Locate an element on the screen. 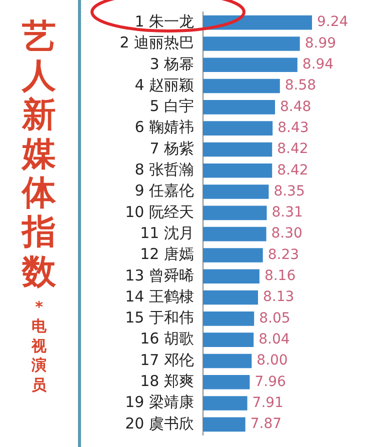 The width and height of the screenshot is (389, 447). y-tick-label: 10 阮经天 is located at coordinates (159, 211).